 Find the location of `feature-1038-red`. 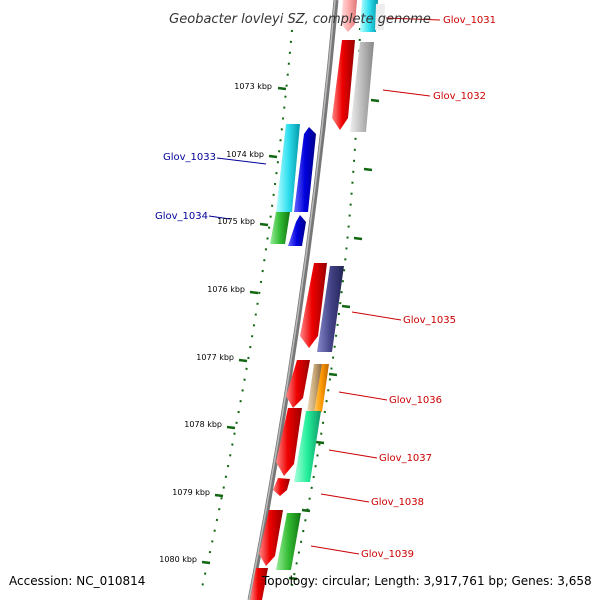

feature-1038-red is located at coordinates (281, 487).